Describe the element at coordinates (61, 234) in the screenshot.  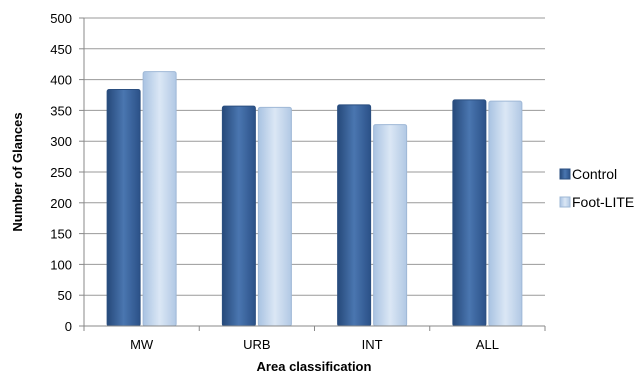
I see `y-tick-label: 150` at that location.